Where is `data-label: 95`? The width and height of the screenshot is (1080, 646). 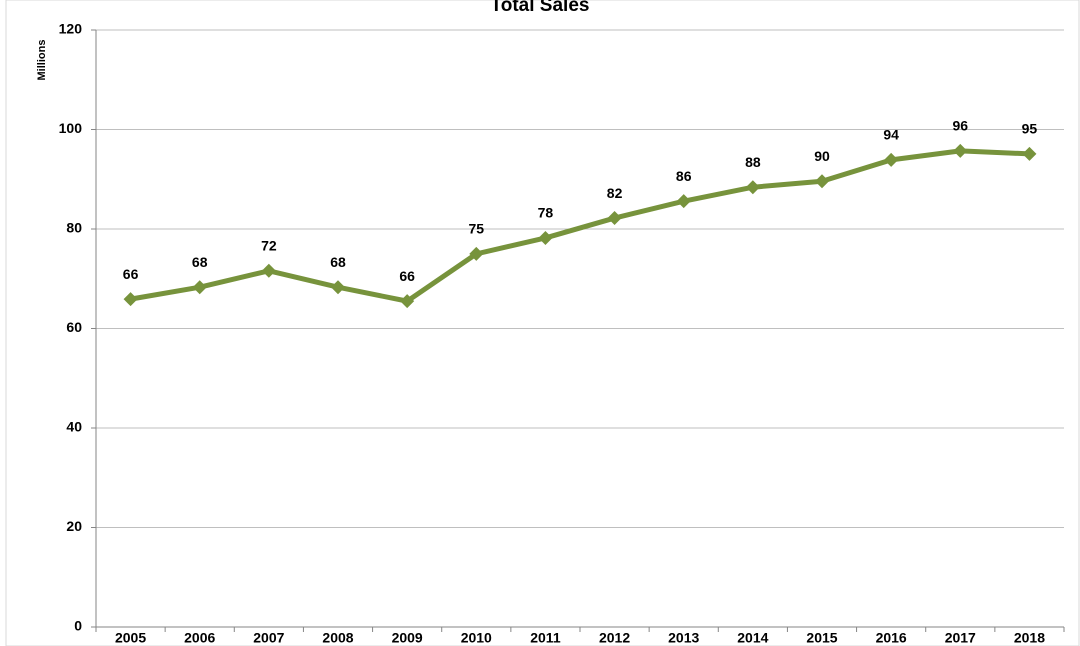
data-label: 95 is located at coordinates (1030, 129).